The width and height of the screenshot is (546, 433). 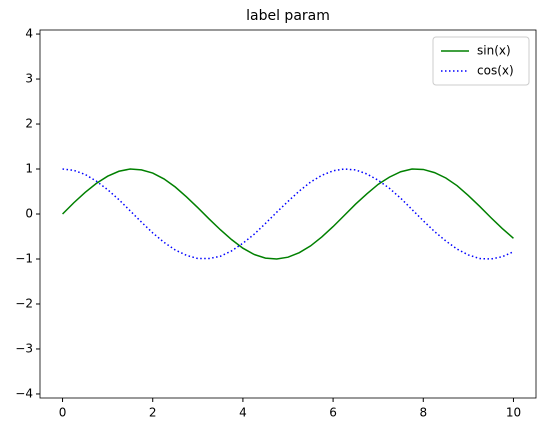 I want to click on y-tick-label: −4, so click(x=24, y=393).